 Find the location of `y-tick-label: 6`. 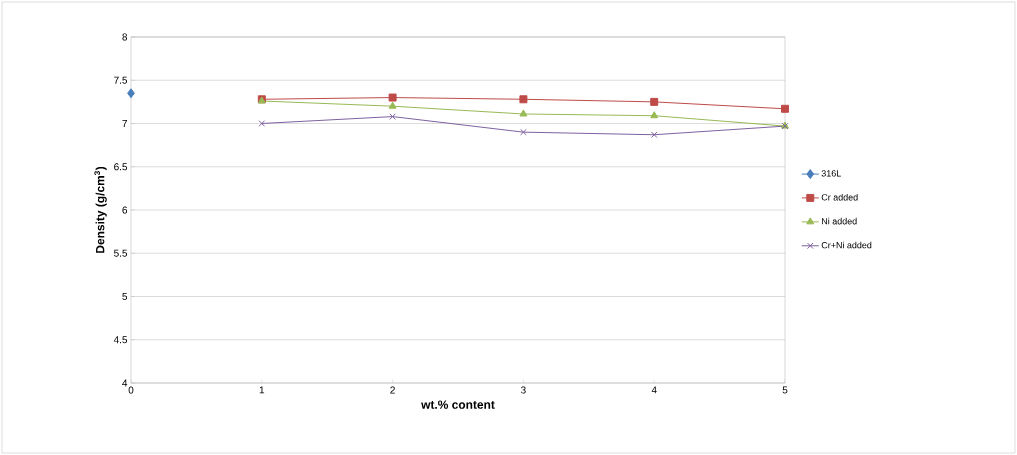

y-tick-label: 6 is located at coordinates (125, 210).